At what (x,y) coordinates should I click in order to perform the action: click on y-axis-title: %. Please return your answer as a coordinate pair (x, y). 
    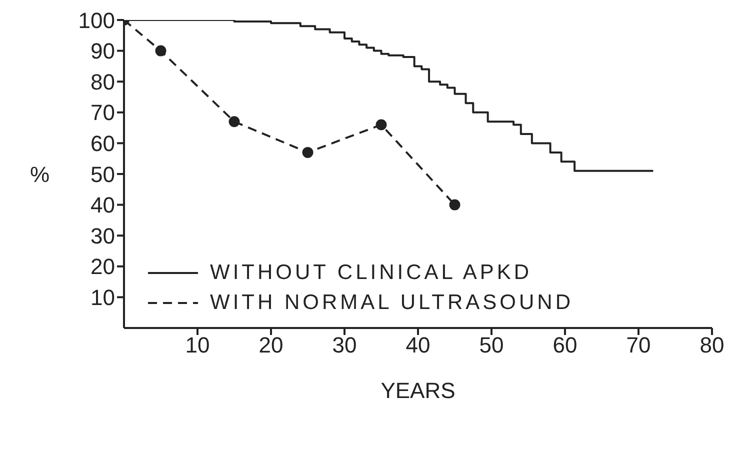
    Looking at the image, I should click on (40, 174).